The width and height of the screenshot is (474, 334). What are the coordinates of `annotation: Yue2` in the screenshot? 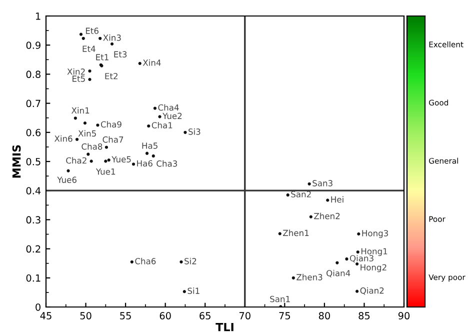 It's located at (172, 116).